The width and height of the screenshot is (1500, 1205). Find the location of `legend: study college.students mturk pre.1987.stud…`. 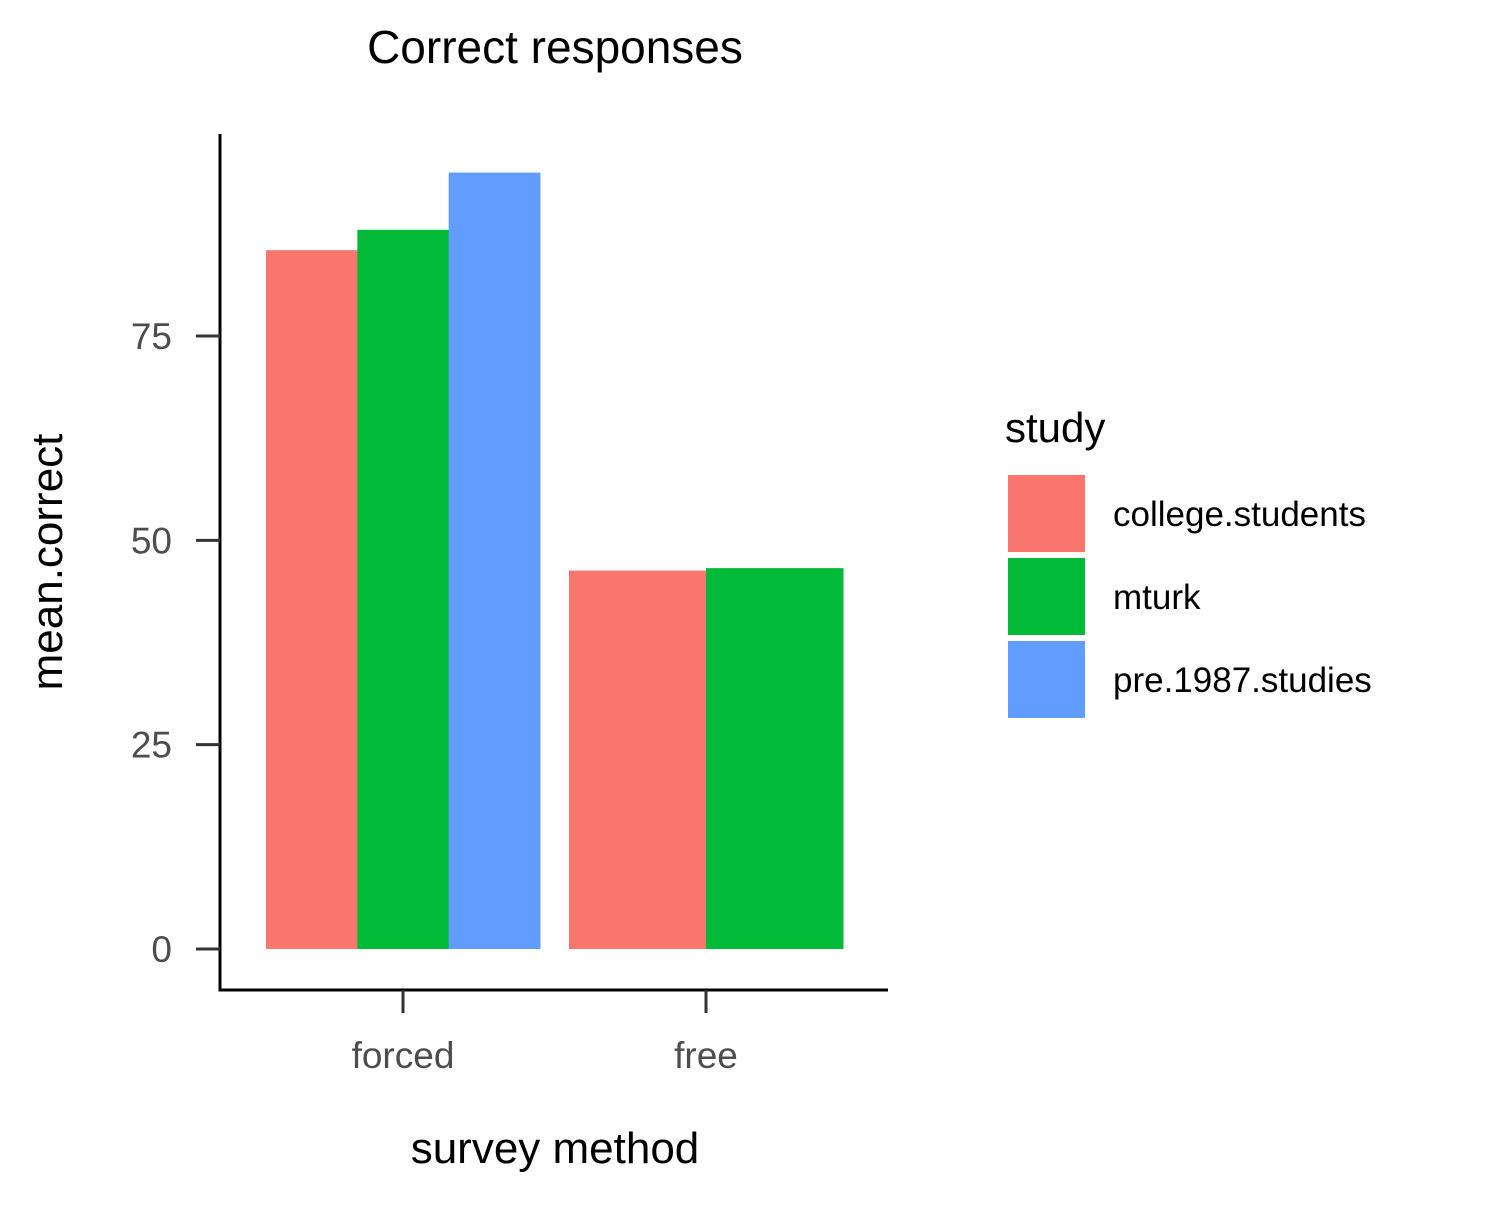

legend: study college.students mturk pre.1987.stud… is located at coordinates (1188, 561).